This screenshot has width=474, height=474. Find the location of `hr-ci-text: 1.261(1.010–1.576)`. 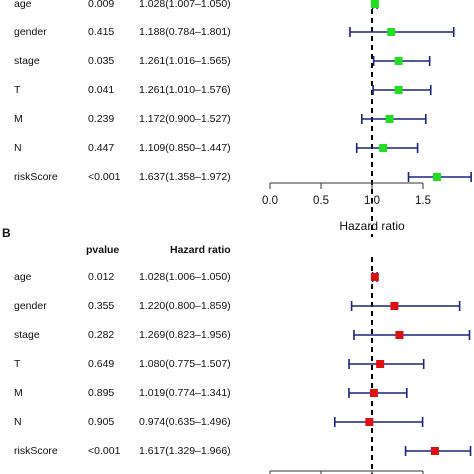

hr-ci-text: 1.261(1.010–1.576) is located at coordinates (185, 90).